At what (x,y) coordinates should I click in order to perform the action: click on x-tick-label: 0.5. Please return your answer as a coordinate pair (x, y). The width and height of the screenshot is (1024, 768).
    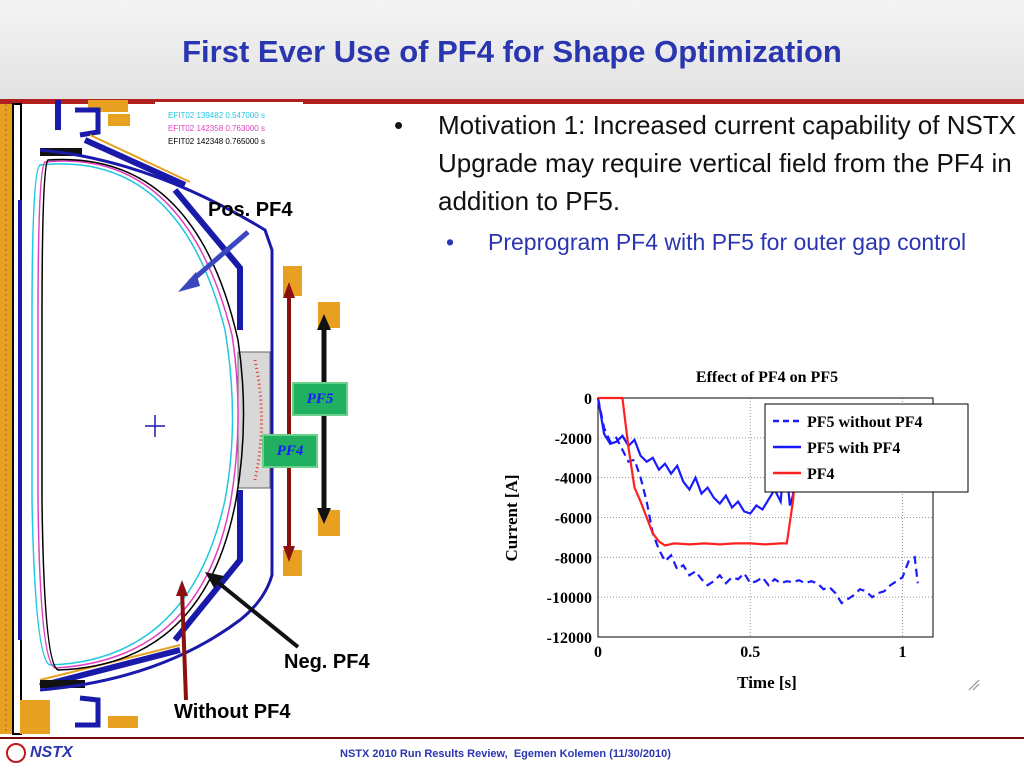
    Looking at the image, I should click on (750, 652).